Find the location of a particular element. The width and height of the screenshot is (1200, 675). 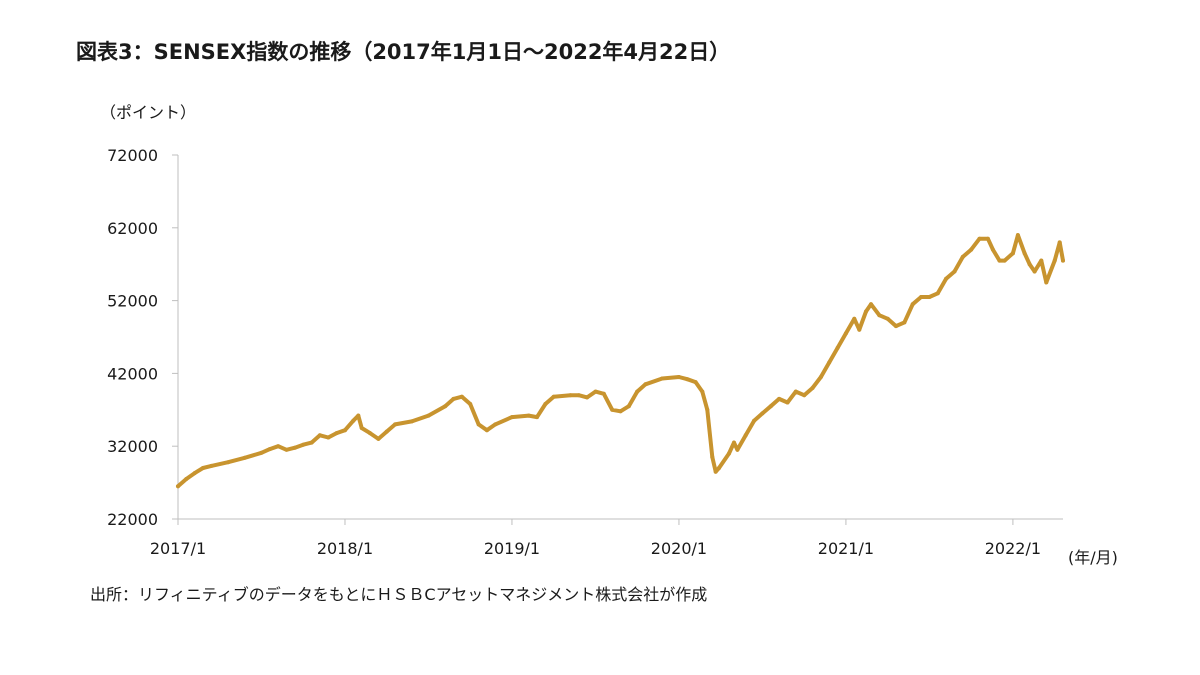

x-tick-label: 2018/1 is located at coordinates (345, 548).